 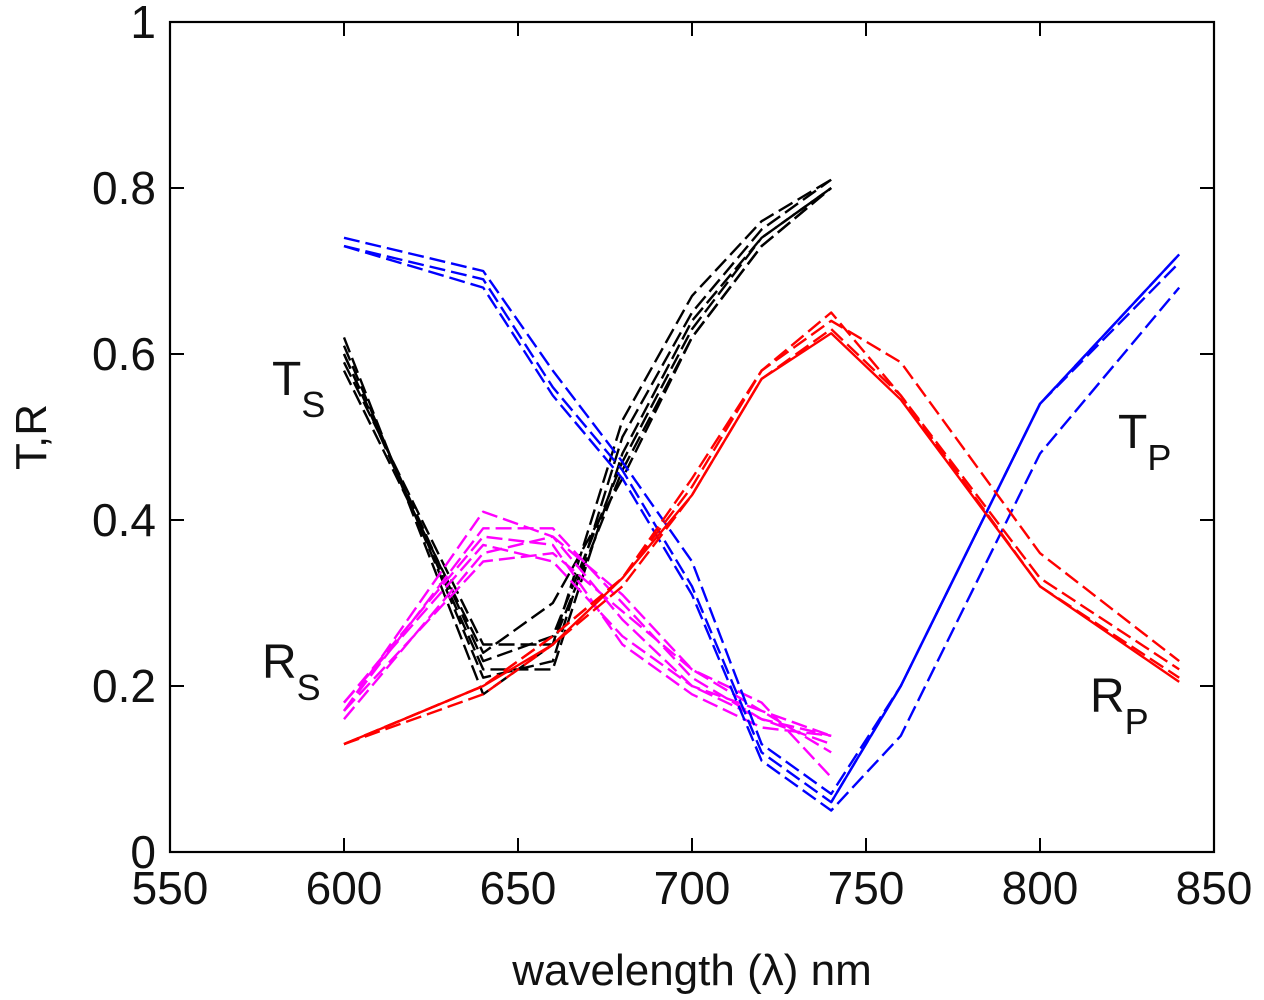 What do you see at coordinates (170, 888) in the screenshot?
I see `x-tick-label: 550` at bounding box center [170, 888].